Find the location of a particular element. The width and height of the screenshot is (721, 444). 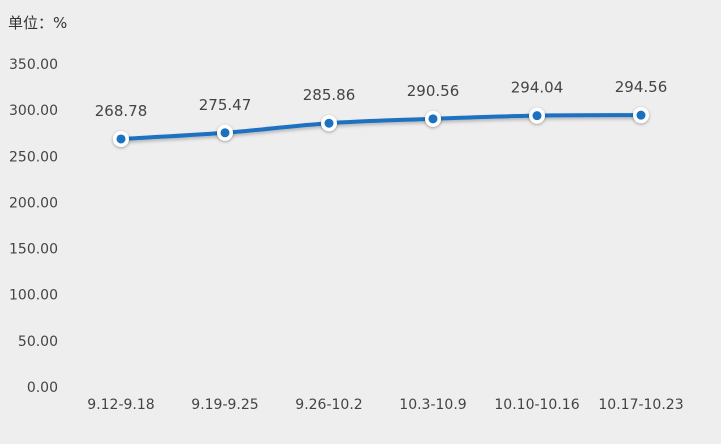

y-tick-label: 50.00 is located at coordinates (38, 342).